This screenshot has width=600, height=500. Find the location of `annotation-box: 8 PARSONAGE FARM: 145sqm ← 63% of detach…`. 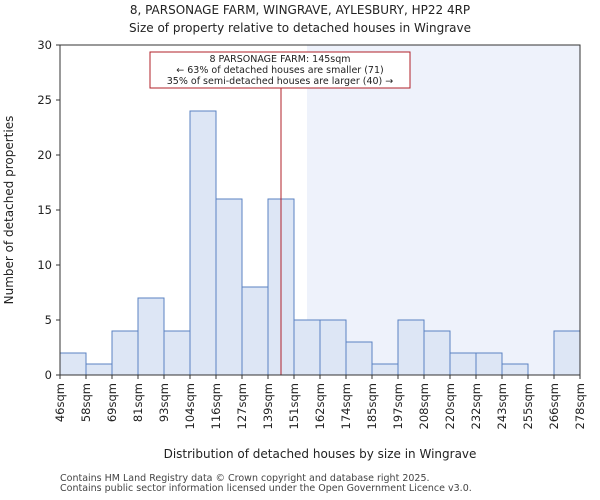

annotation-box: 8 PARSONAGE FARM: 145sqm ← 63% of detach… is located at coordinates (280, 70).